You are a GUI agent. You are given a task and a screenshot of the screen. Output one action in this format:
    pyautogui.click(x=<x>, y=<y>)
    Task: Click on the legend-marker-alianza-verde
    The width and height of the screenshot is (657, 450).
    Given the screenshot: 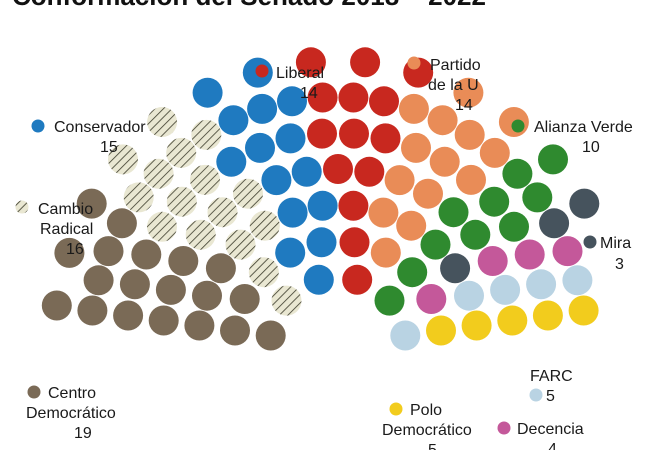 What is the action you would take?
    pyautogui.click(x=518, y=126)
    